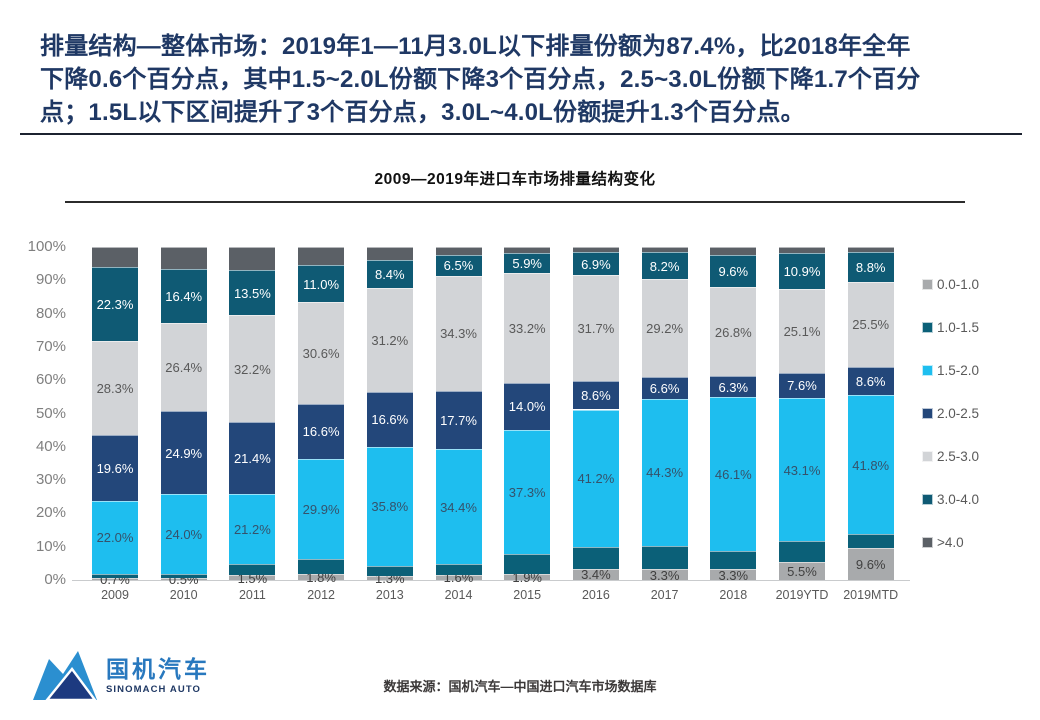 The height and width of the screenshot is (720, 1040). What do you see at coordinates (115, 579) in the screenshot?
I see `bar-segment: 0.7%` at bounding box center [115, 579].